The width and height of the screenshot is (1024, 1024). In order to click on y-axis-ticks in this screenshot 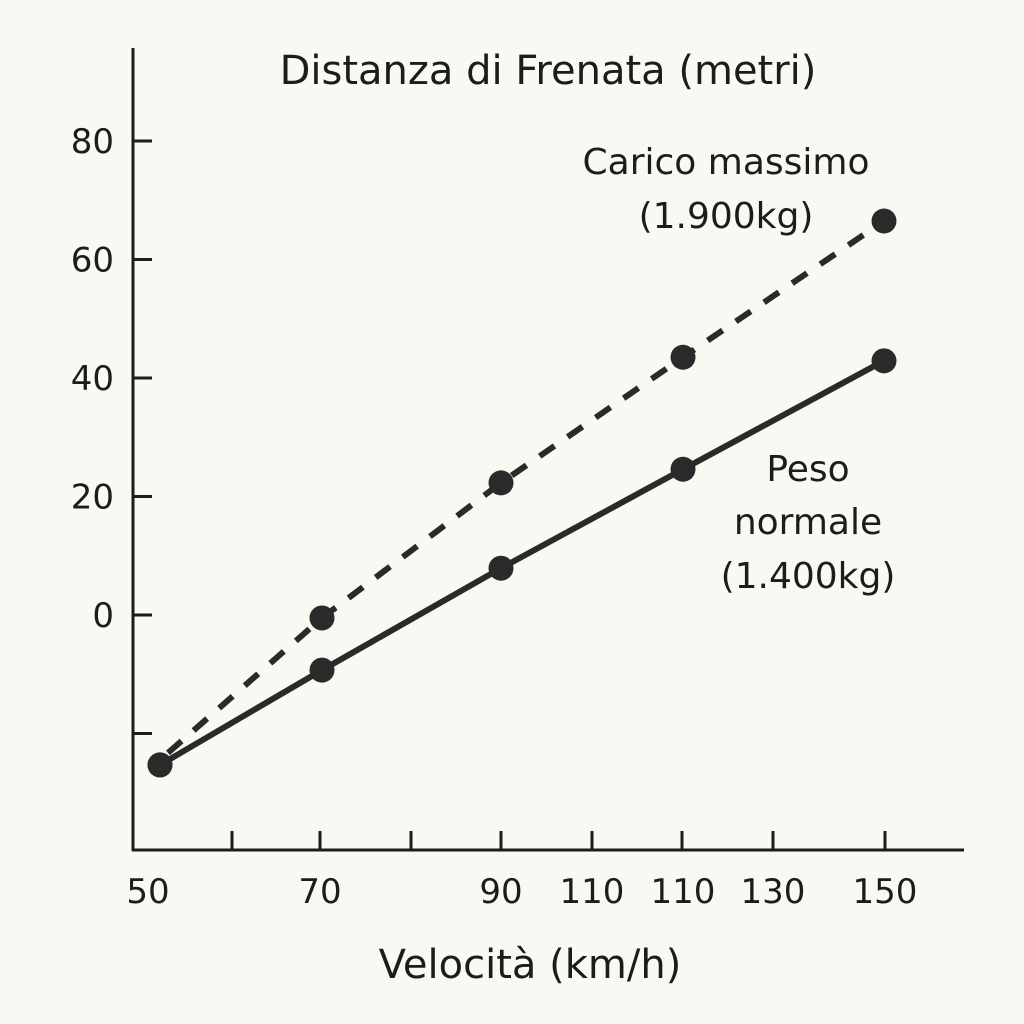, I will do `click(142, 437)`.